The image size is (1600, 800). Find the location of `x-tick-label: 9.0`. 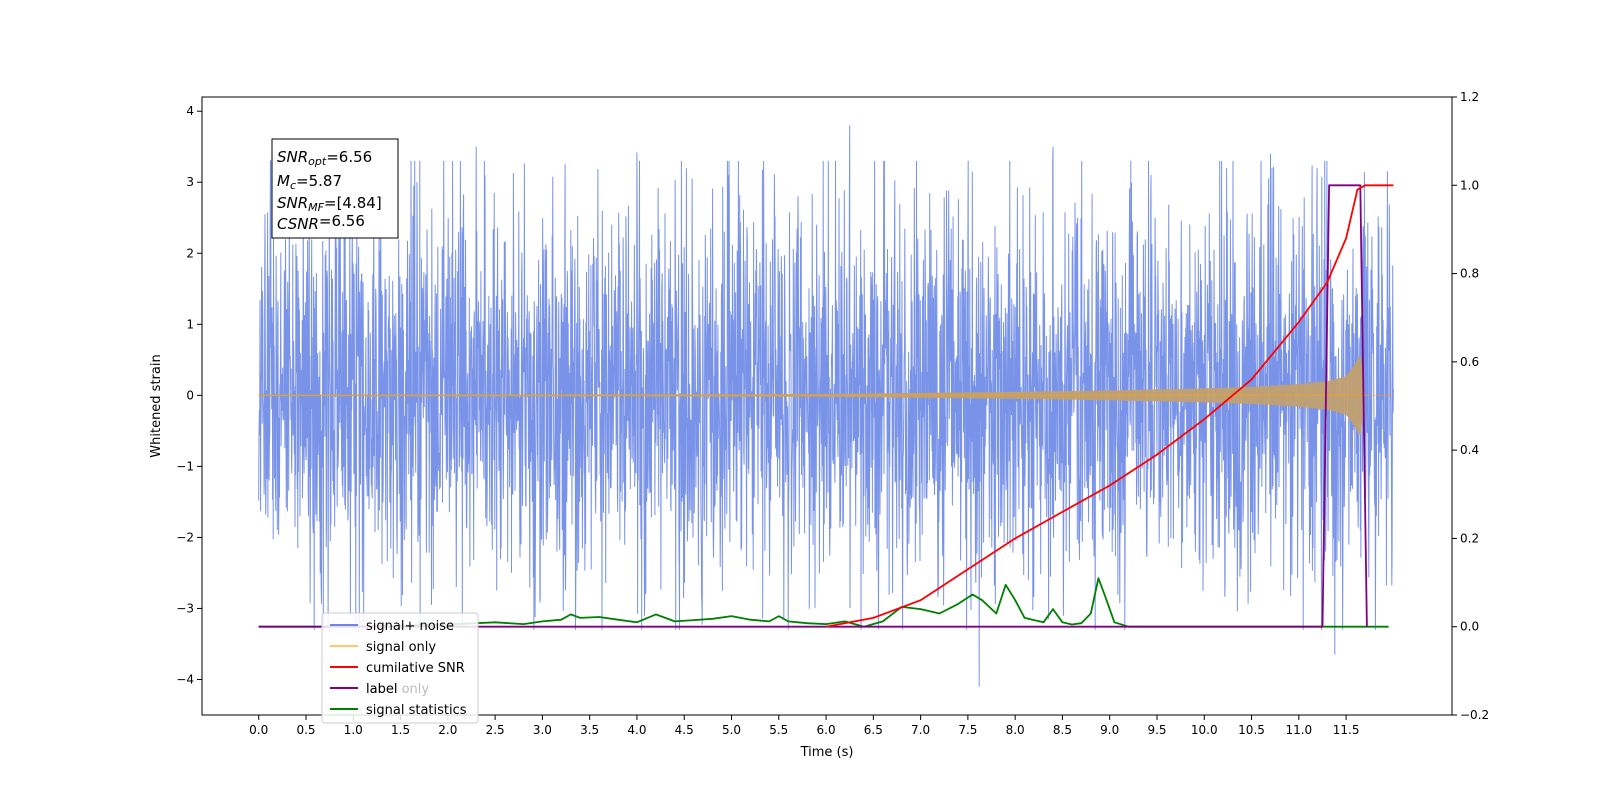

x-tick-label: 9.0 is located at coordinates (1109, 730).